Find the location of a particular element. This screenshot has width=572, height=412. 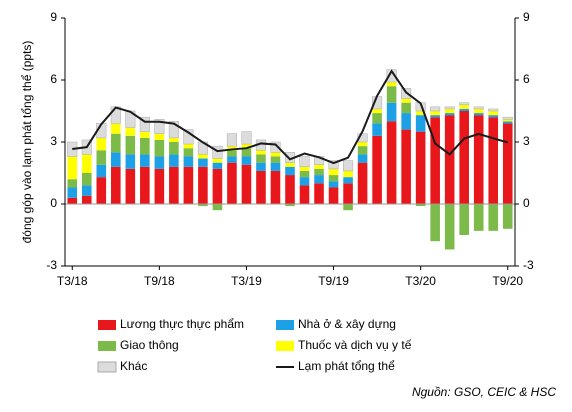

legend-label: Lạm phát tổng thể is located at coordinates (346, 366).